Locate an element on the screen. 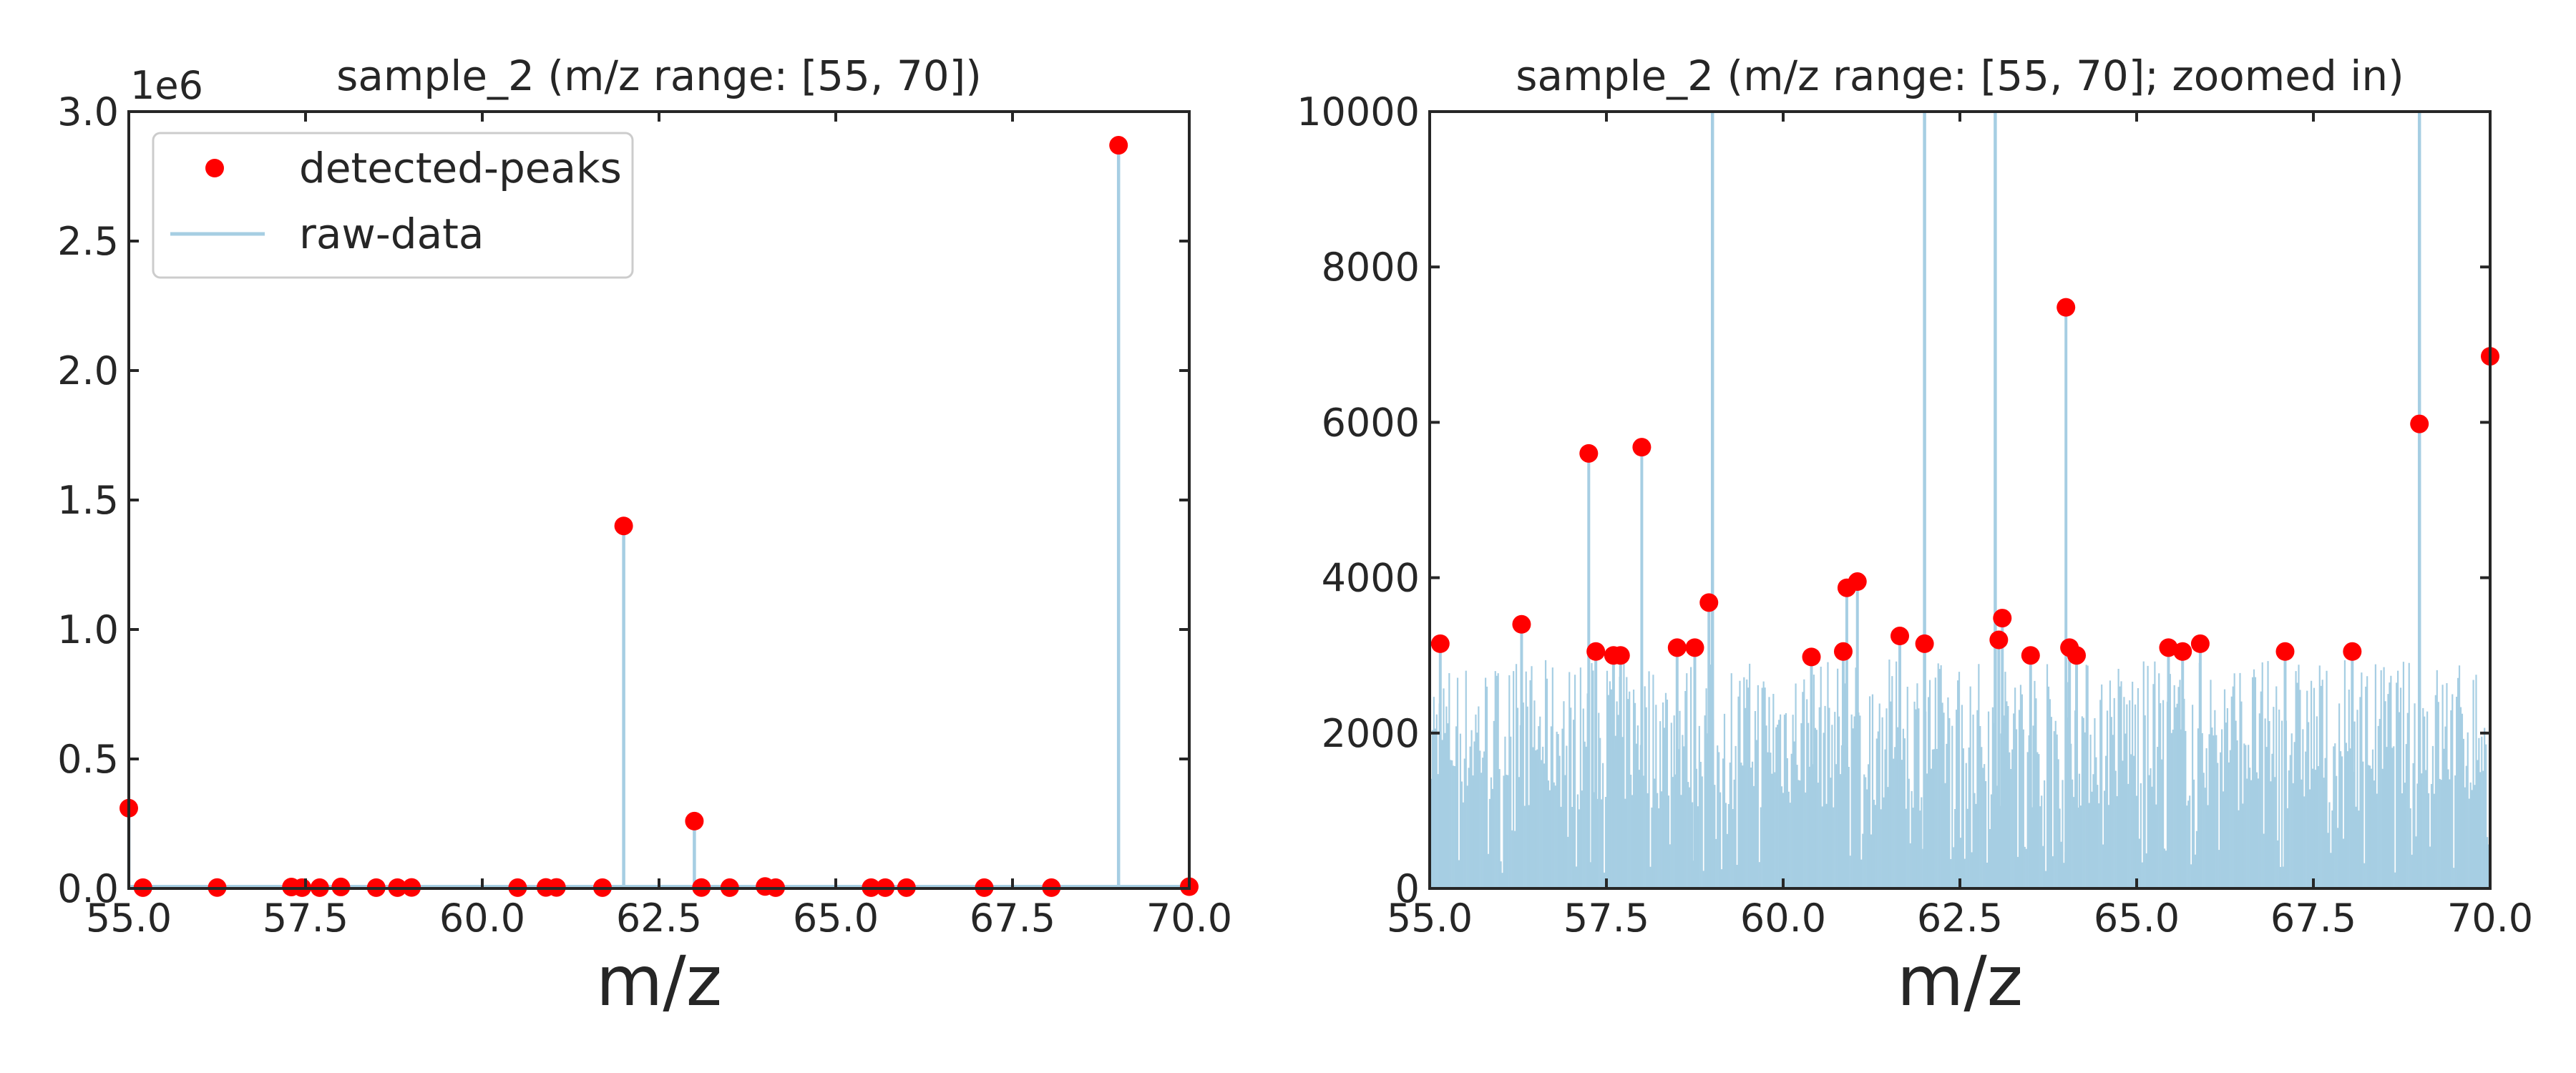 The image size is (2576, 1073). y-tick-label: 1.5 is located at coordinates (88, 501).